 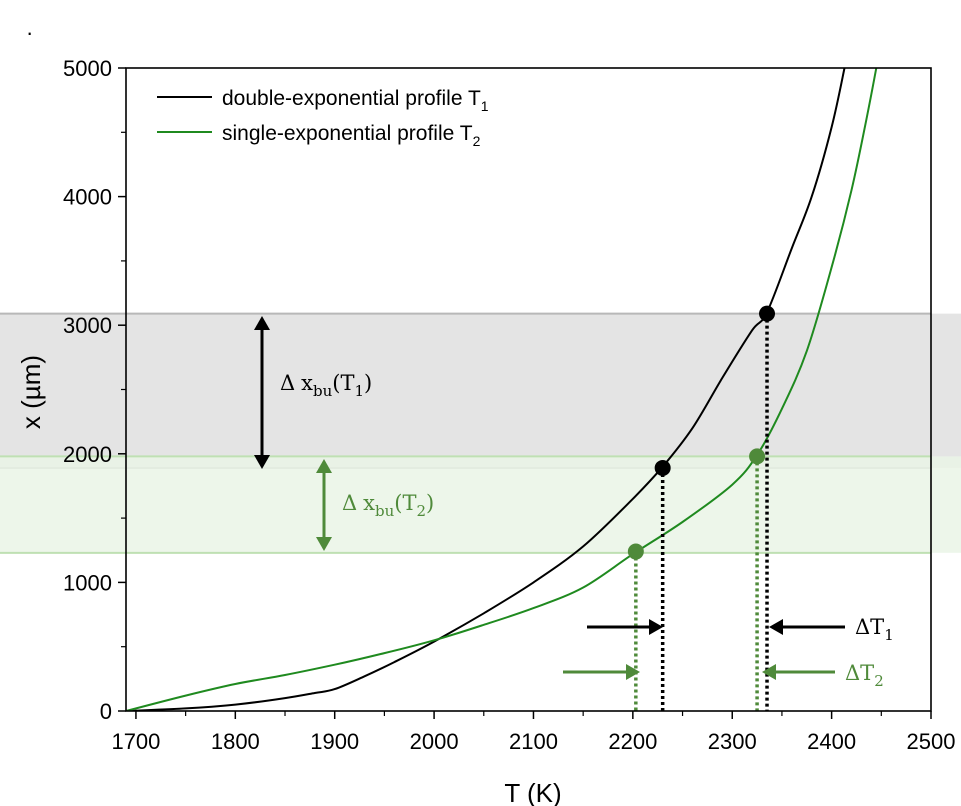 What do you see at coordinates (732, 741) in the screenshot?
I see `x-tick-label: 2300` at bounding box center [732, 741].